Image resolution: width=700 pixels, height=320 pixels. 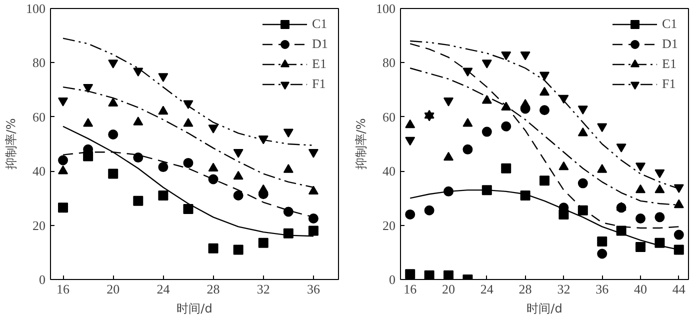 I want to click on x-tick-label: 40, so click(x=640, y=289).